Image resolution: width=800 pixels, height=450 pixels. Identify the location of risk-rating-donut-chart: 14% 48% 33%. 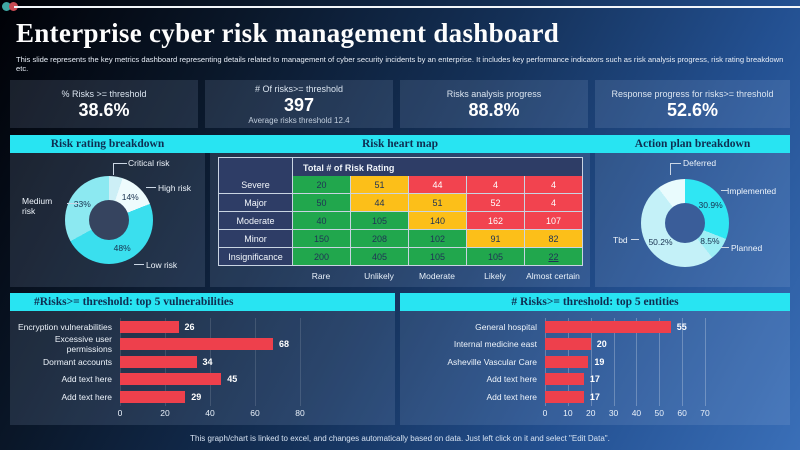
(109, 220).